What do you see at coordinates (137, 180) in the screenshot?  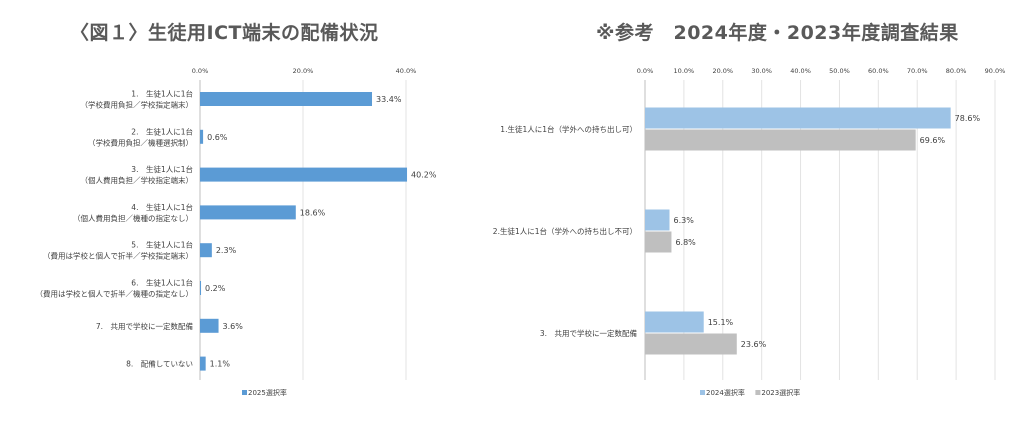 I see `category-label: （個人費用負担／学校指定端末）` at bounding box center [137, 180].